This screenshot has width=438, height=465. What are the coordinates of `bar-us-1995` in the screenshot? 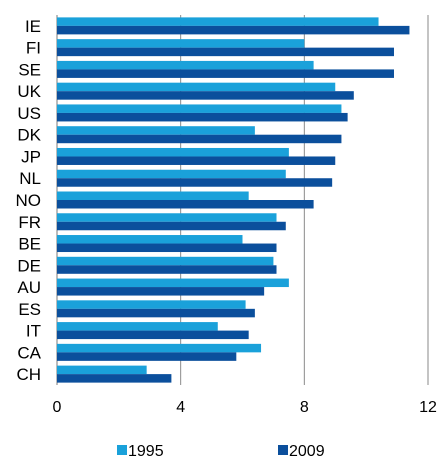 It's located at (199, 108).